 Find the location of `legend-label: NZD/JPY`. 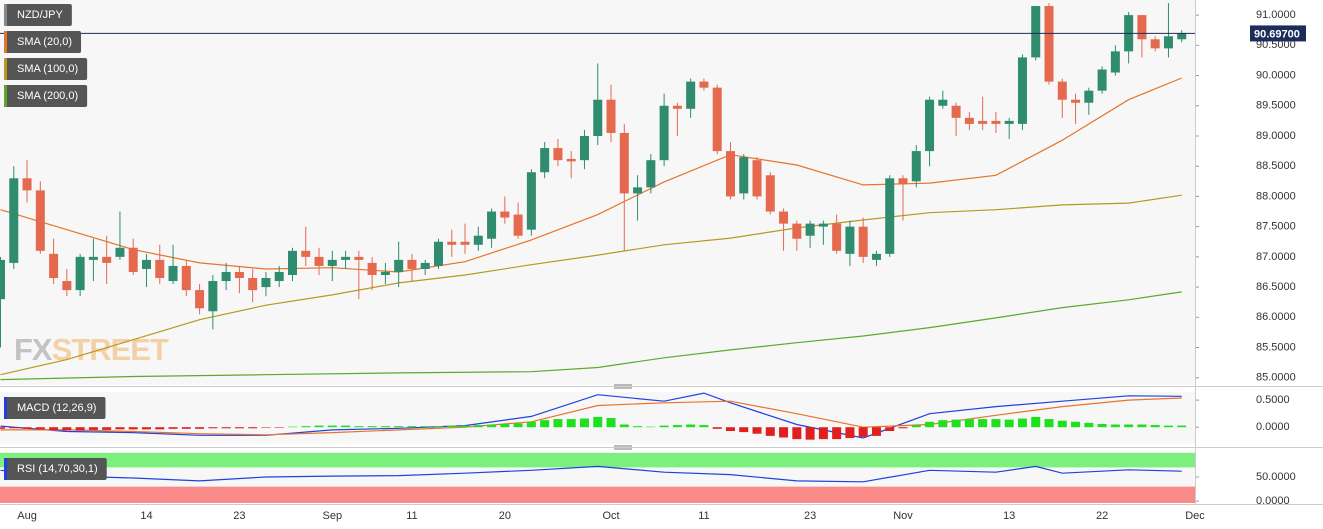

legend-label: NZD/JPY is located at coordinates (40, 15).